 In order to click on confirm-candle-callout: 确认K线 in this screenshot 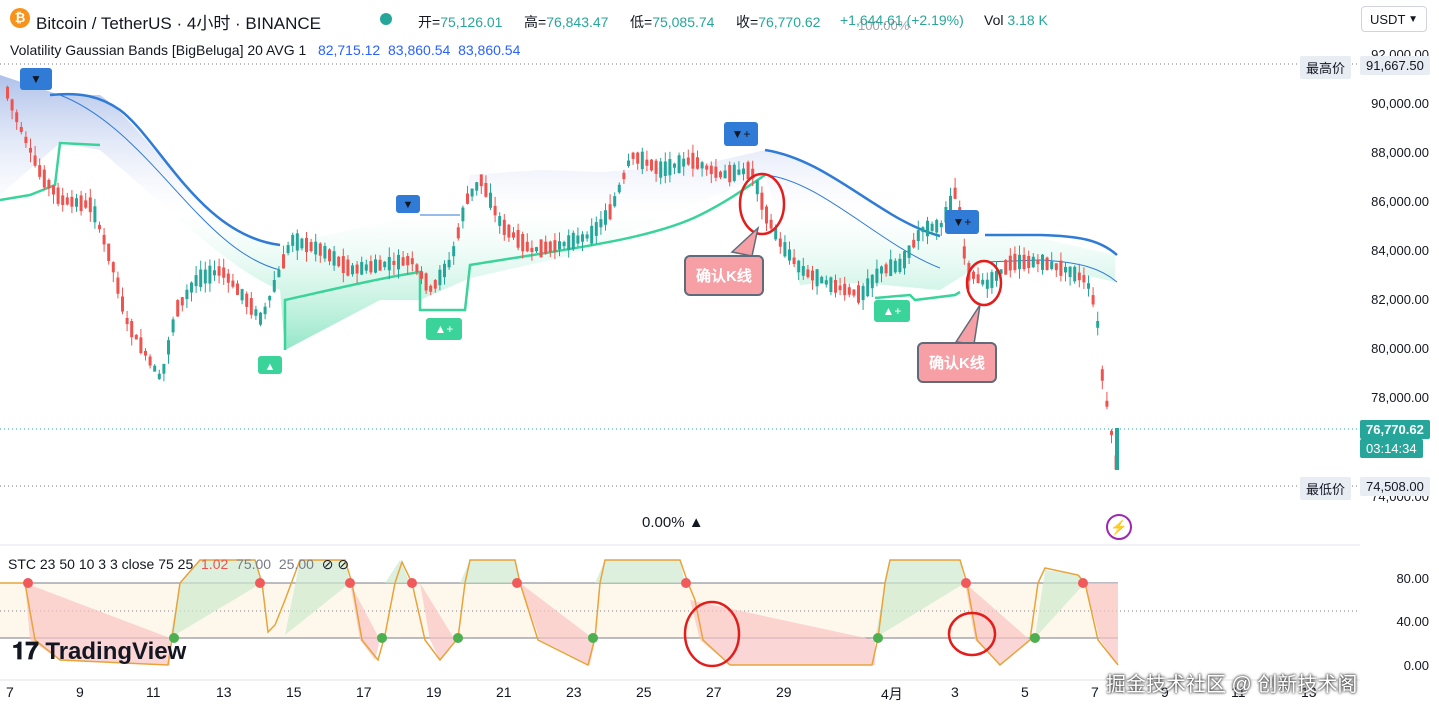, I will do `click(724, 275)`.